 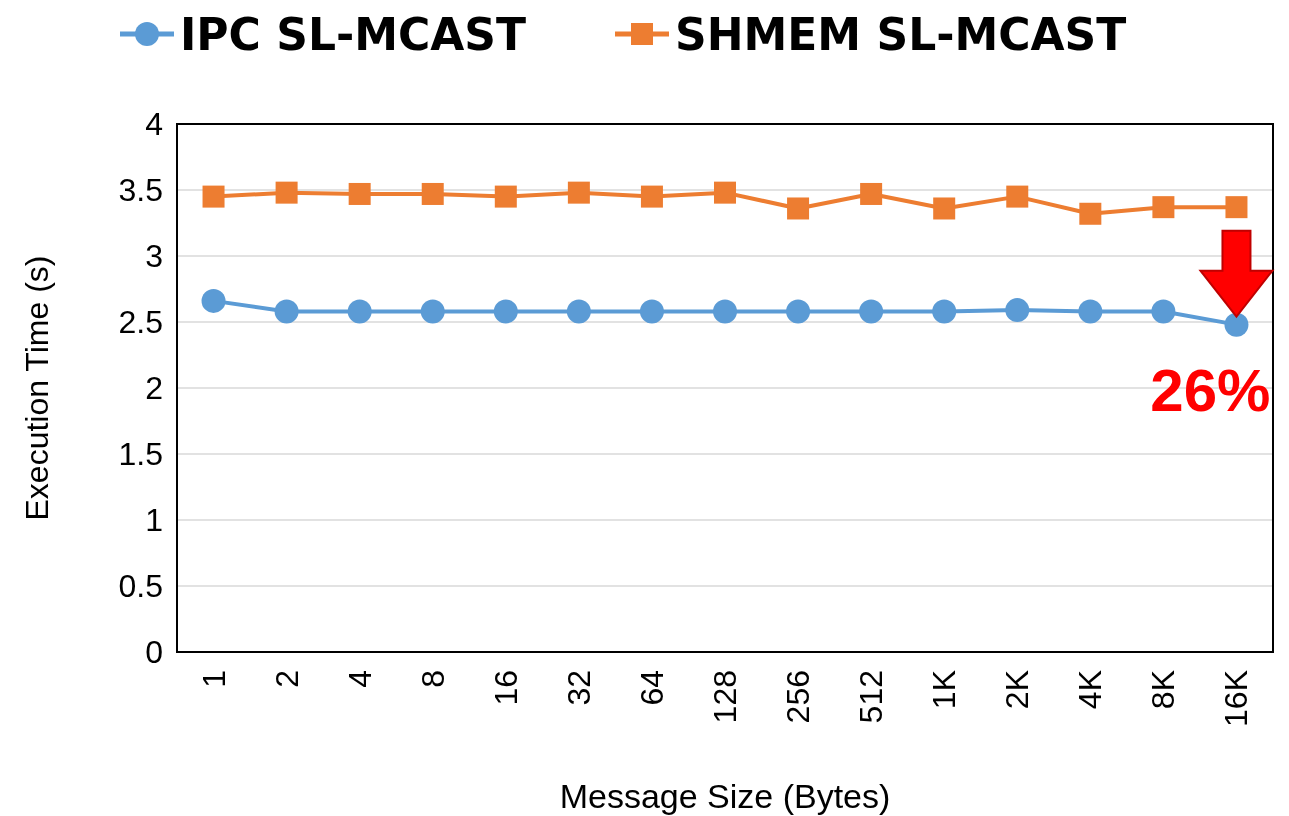 What do you see at coordinates (37, 388) in the screenshot?
I see `y-axis-title: Execution Time (s)` at bounding box center [37, 388].